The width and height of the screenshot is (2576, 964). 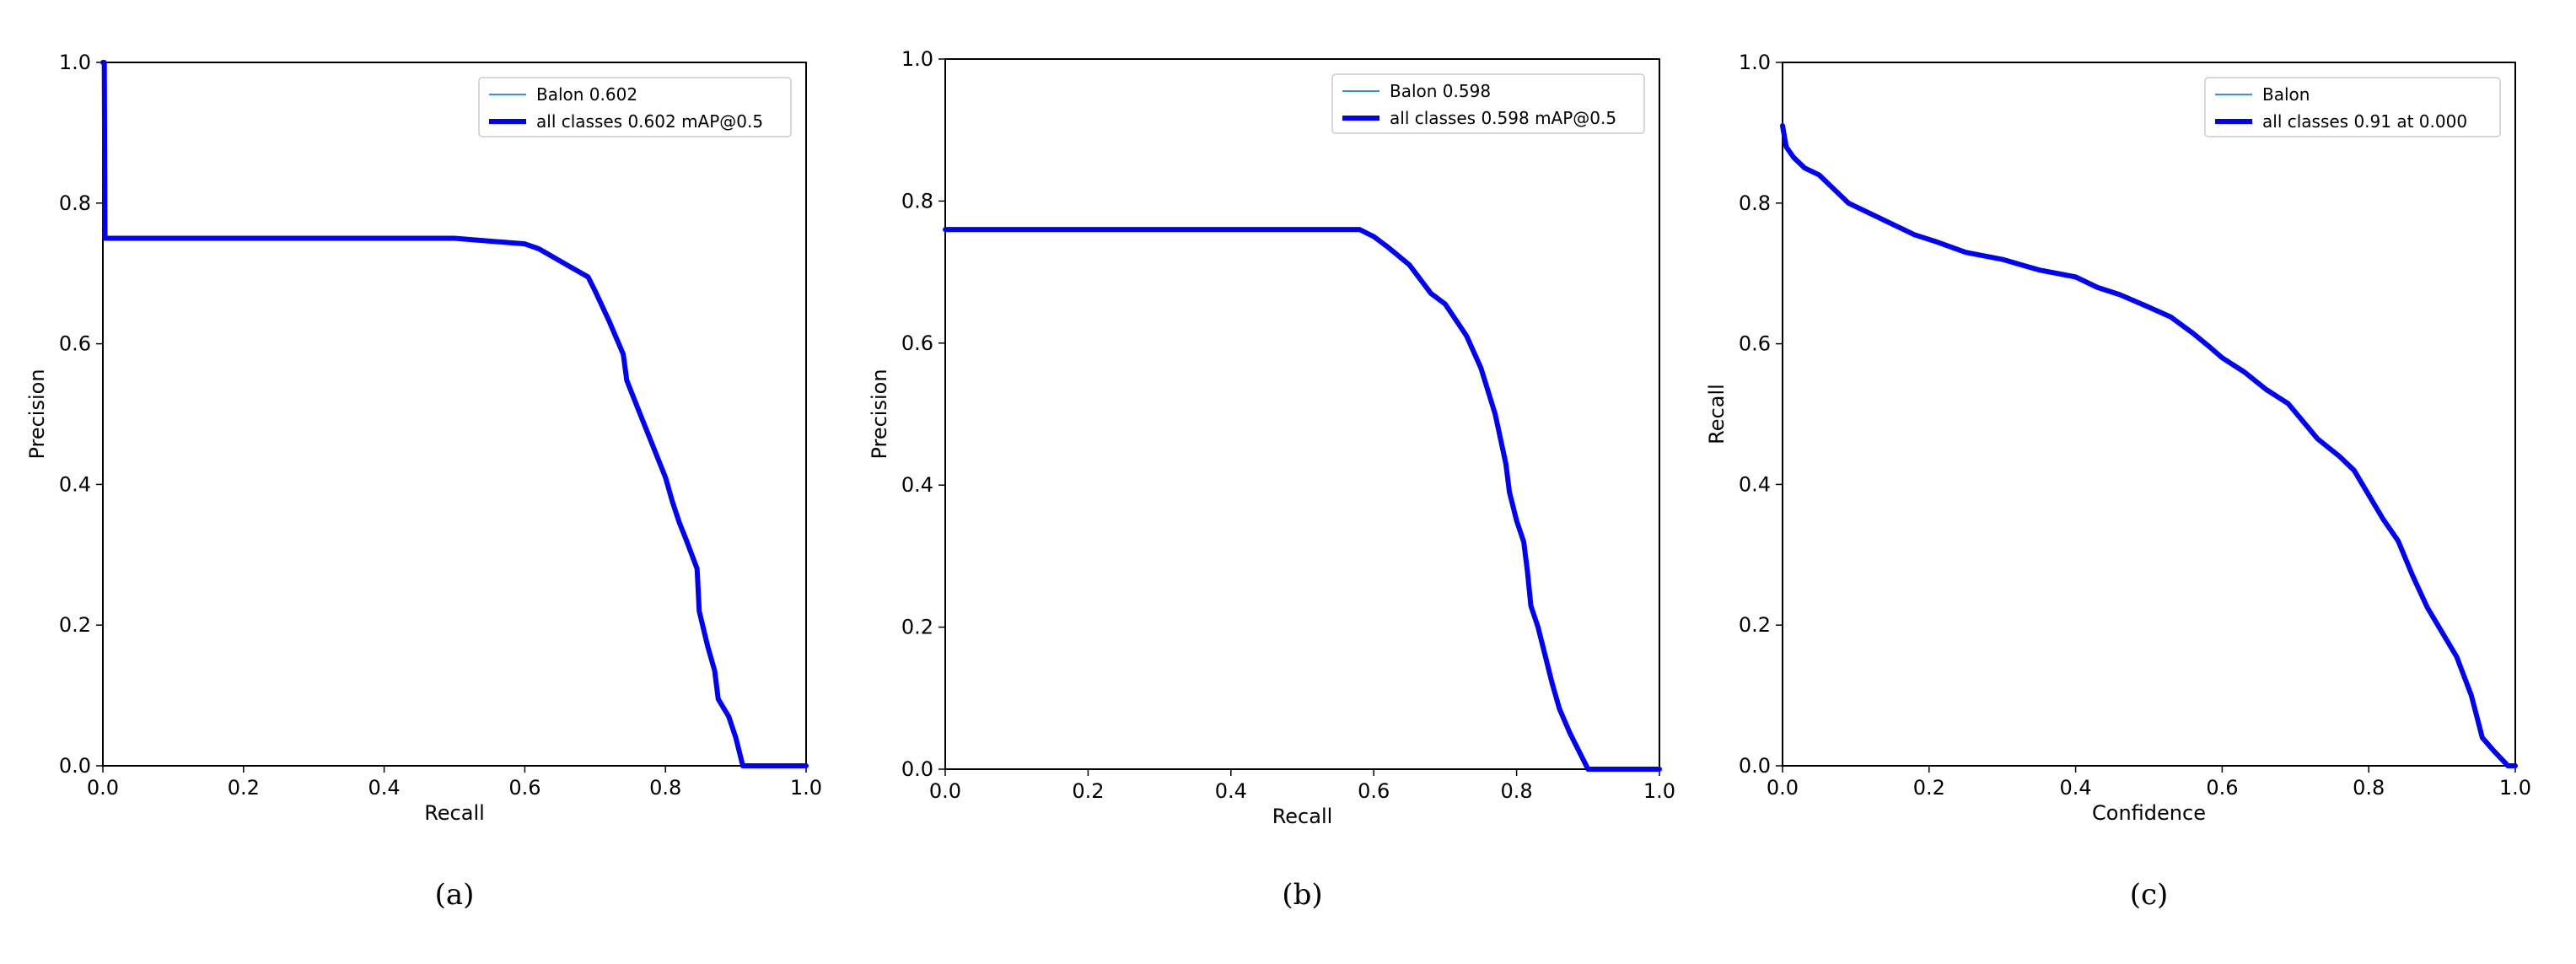 I want to click on legend-label: Balon 0.598, so click(x=1440, y=91).